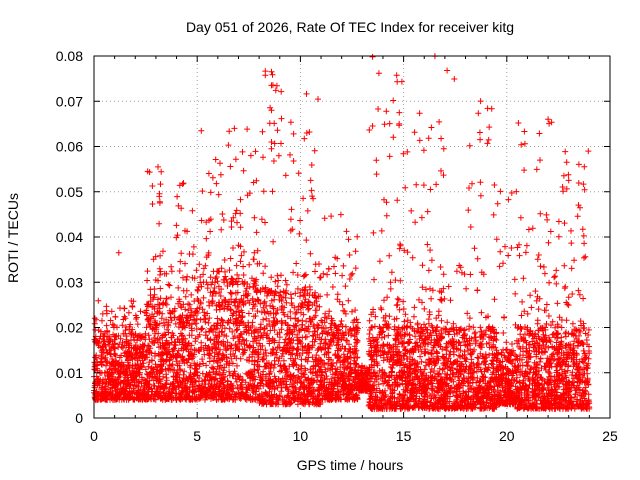 The width and height of the screenshot is (640, 480). Describe the element at coordinates (69, 147) in the screenshot. I see `y-tick-label: 0.06` at that location.